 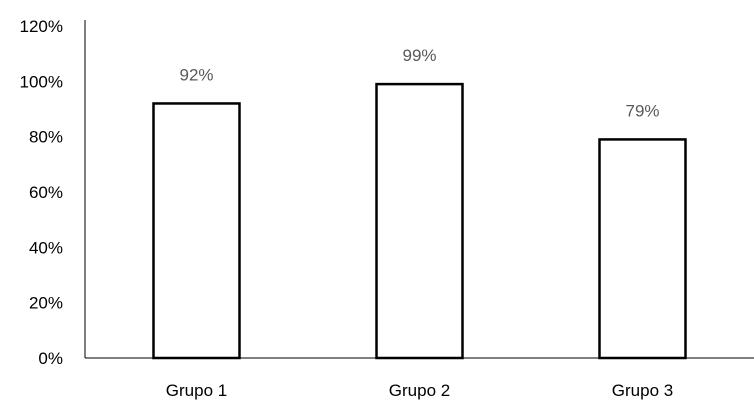 I want to click on category-labels: Grupo 1 Grupo 2 Grupo 3, so click(x=419, y=390).